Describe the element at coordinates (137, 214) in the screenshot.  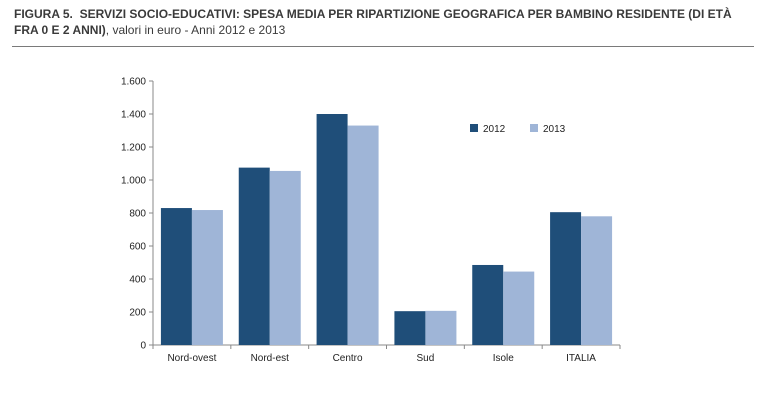
I see `y-tick-label: 800` at that location.